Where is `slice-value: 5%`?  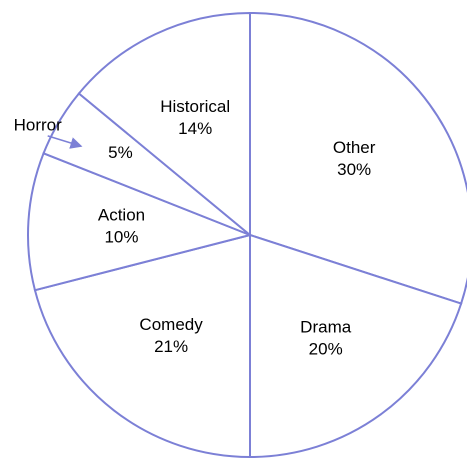
slice-value: 5% is located at coordinates (120, 152).